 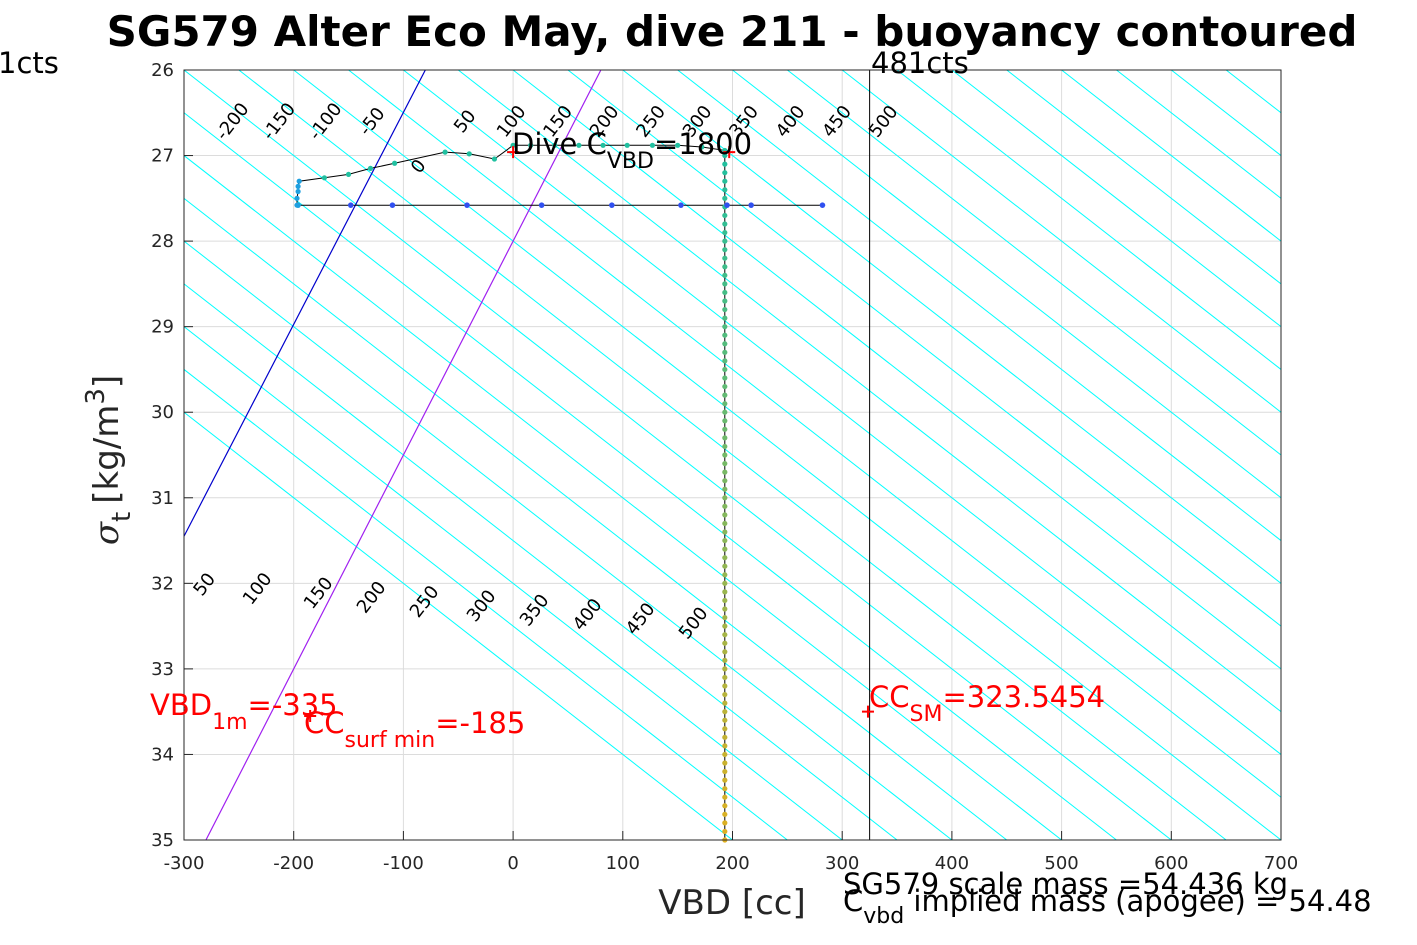 I want to click on dive-c-vbd-annotation: Dive CVBD=1800, so click(x=632, y=150).